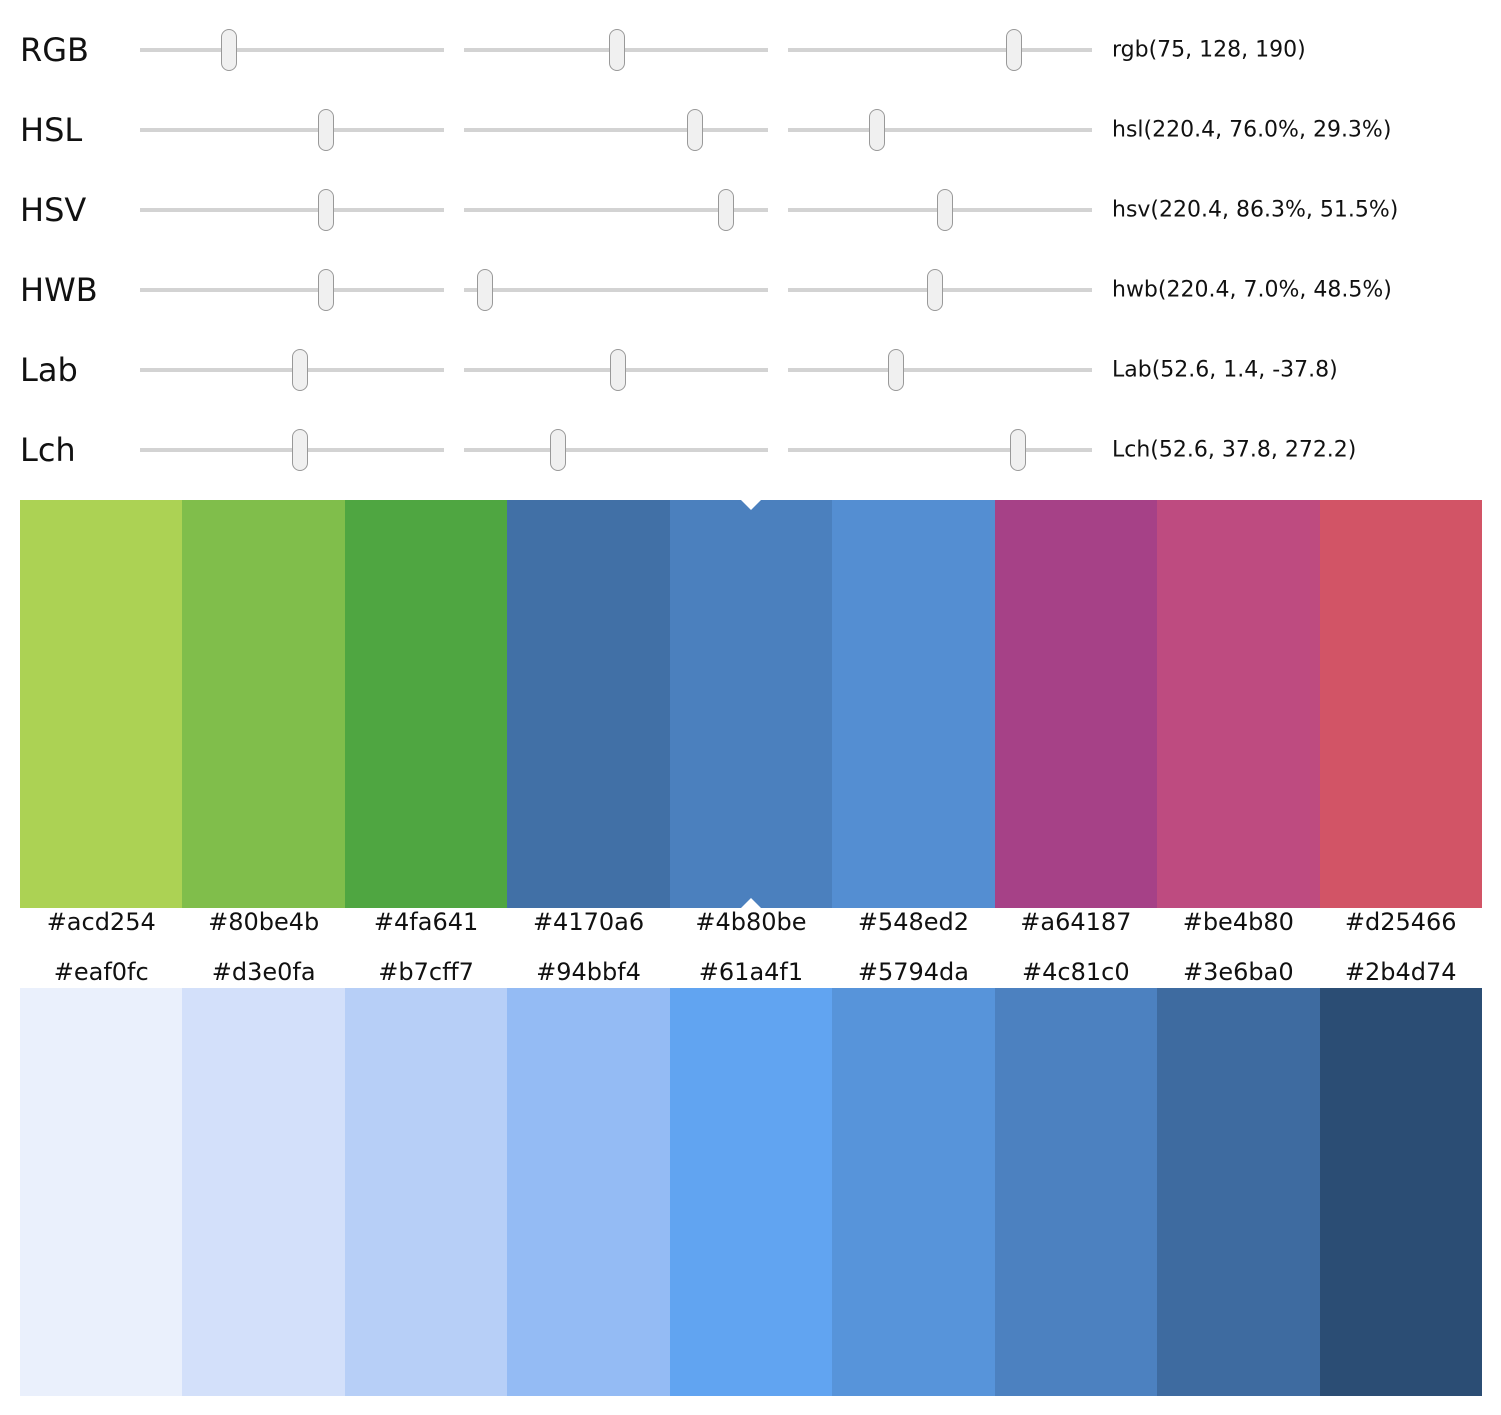 The image size is (1501, 1415). What do you see at coordinates (1234, 450) in the screenshot?
I see `model-value: Lch(52.6, 37.8, 272.2)` at bounding box center [1234, 450].